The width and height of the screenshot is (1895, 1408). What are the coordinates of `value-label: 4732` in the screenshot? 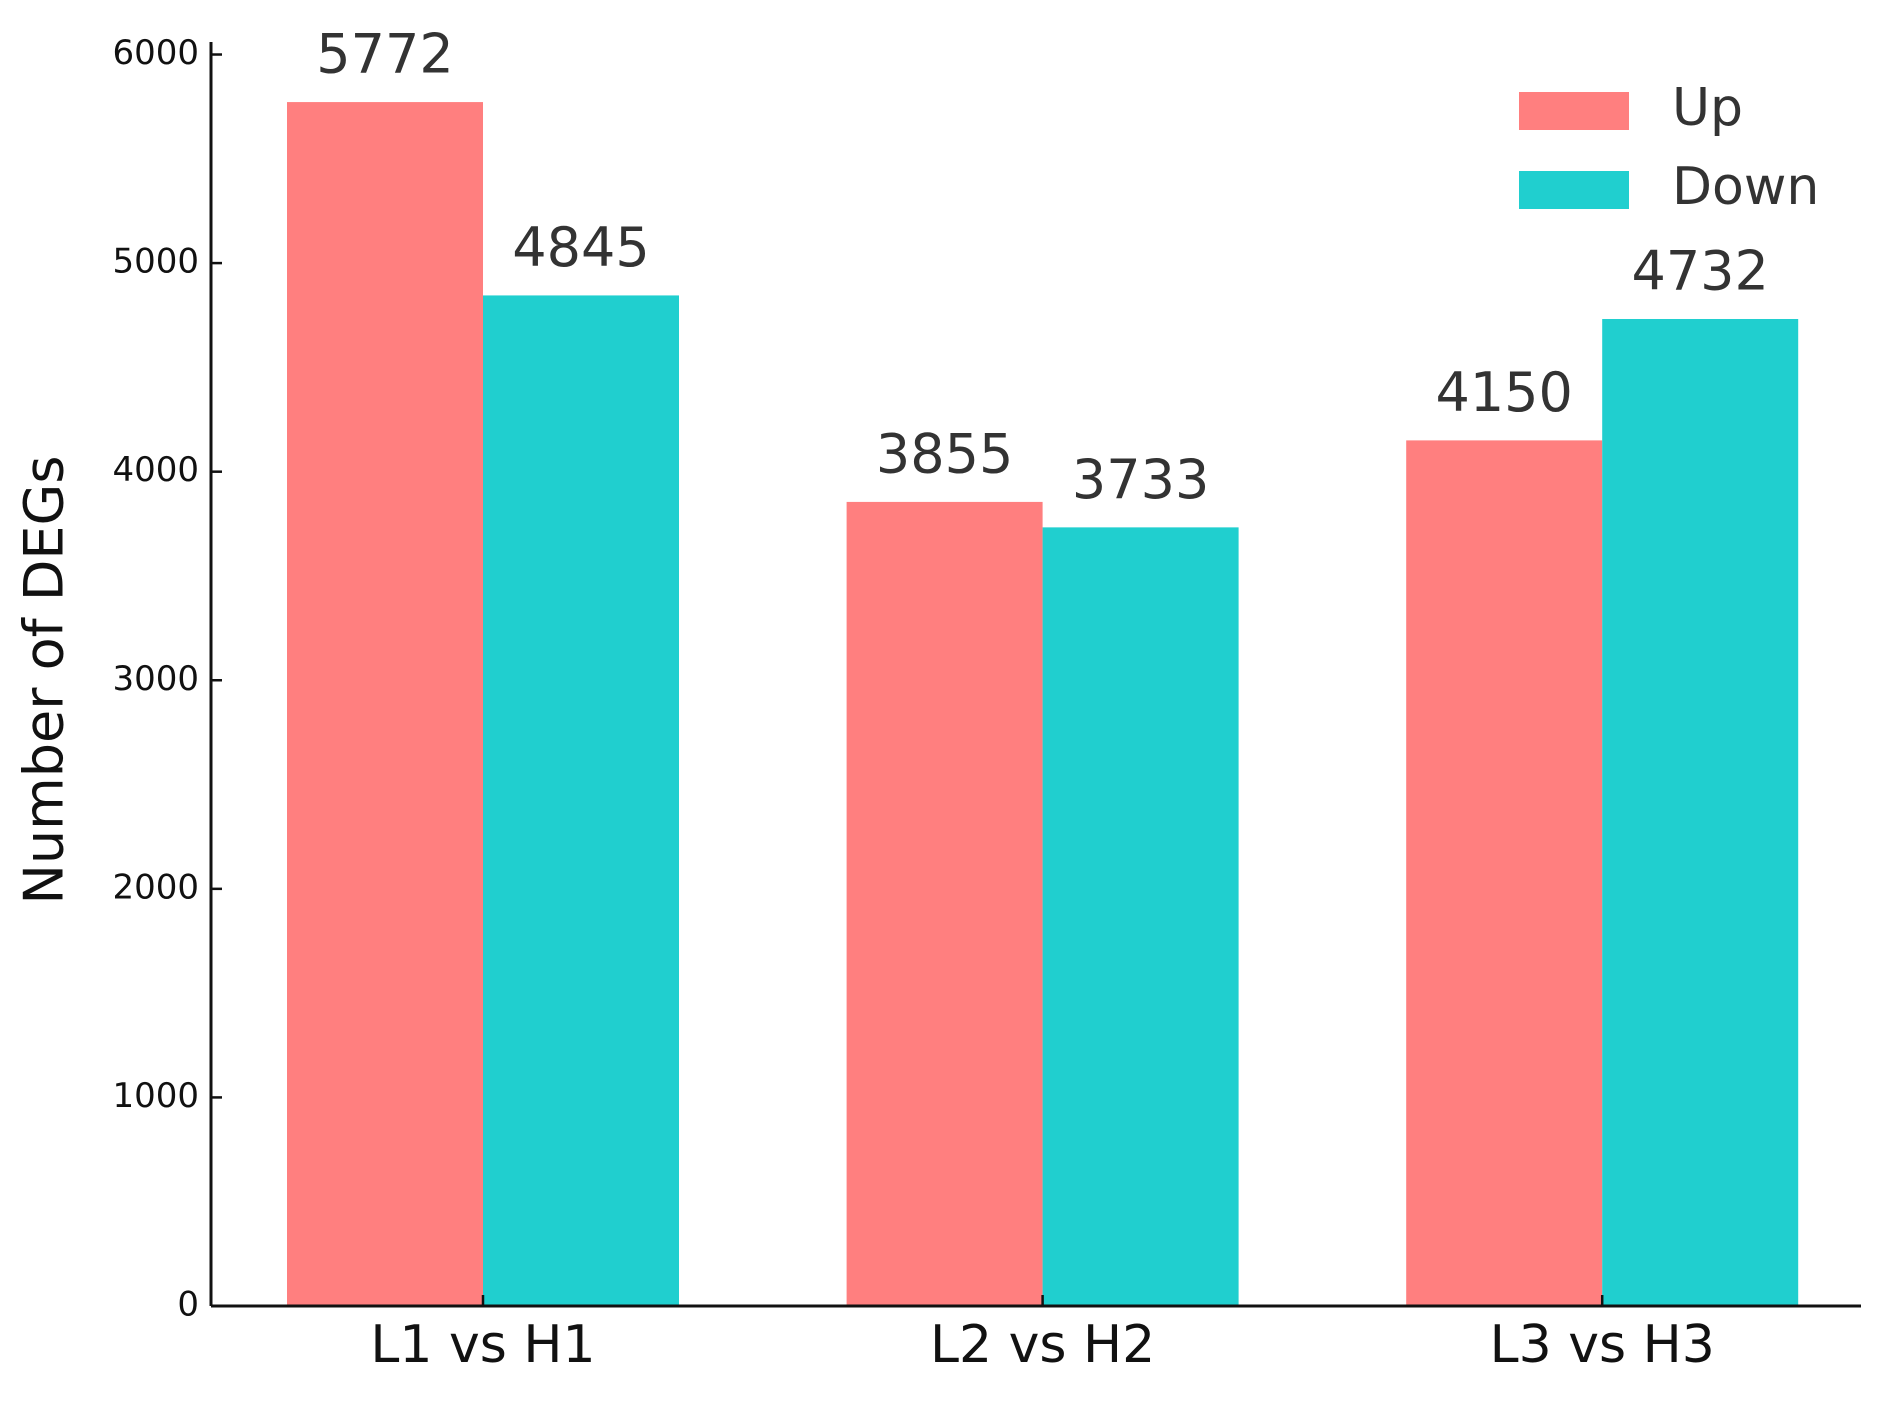 It's located at (1699, 271).